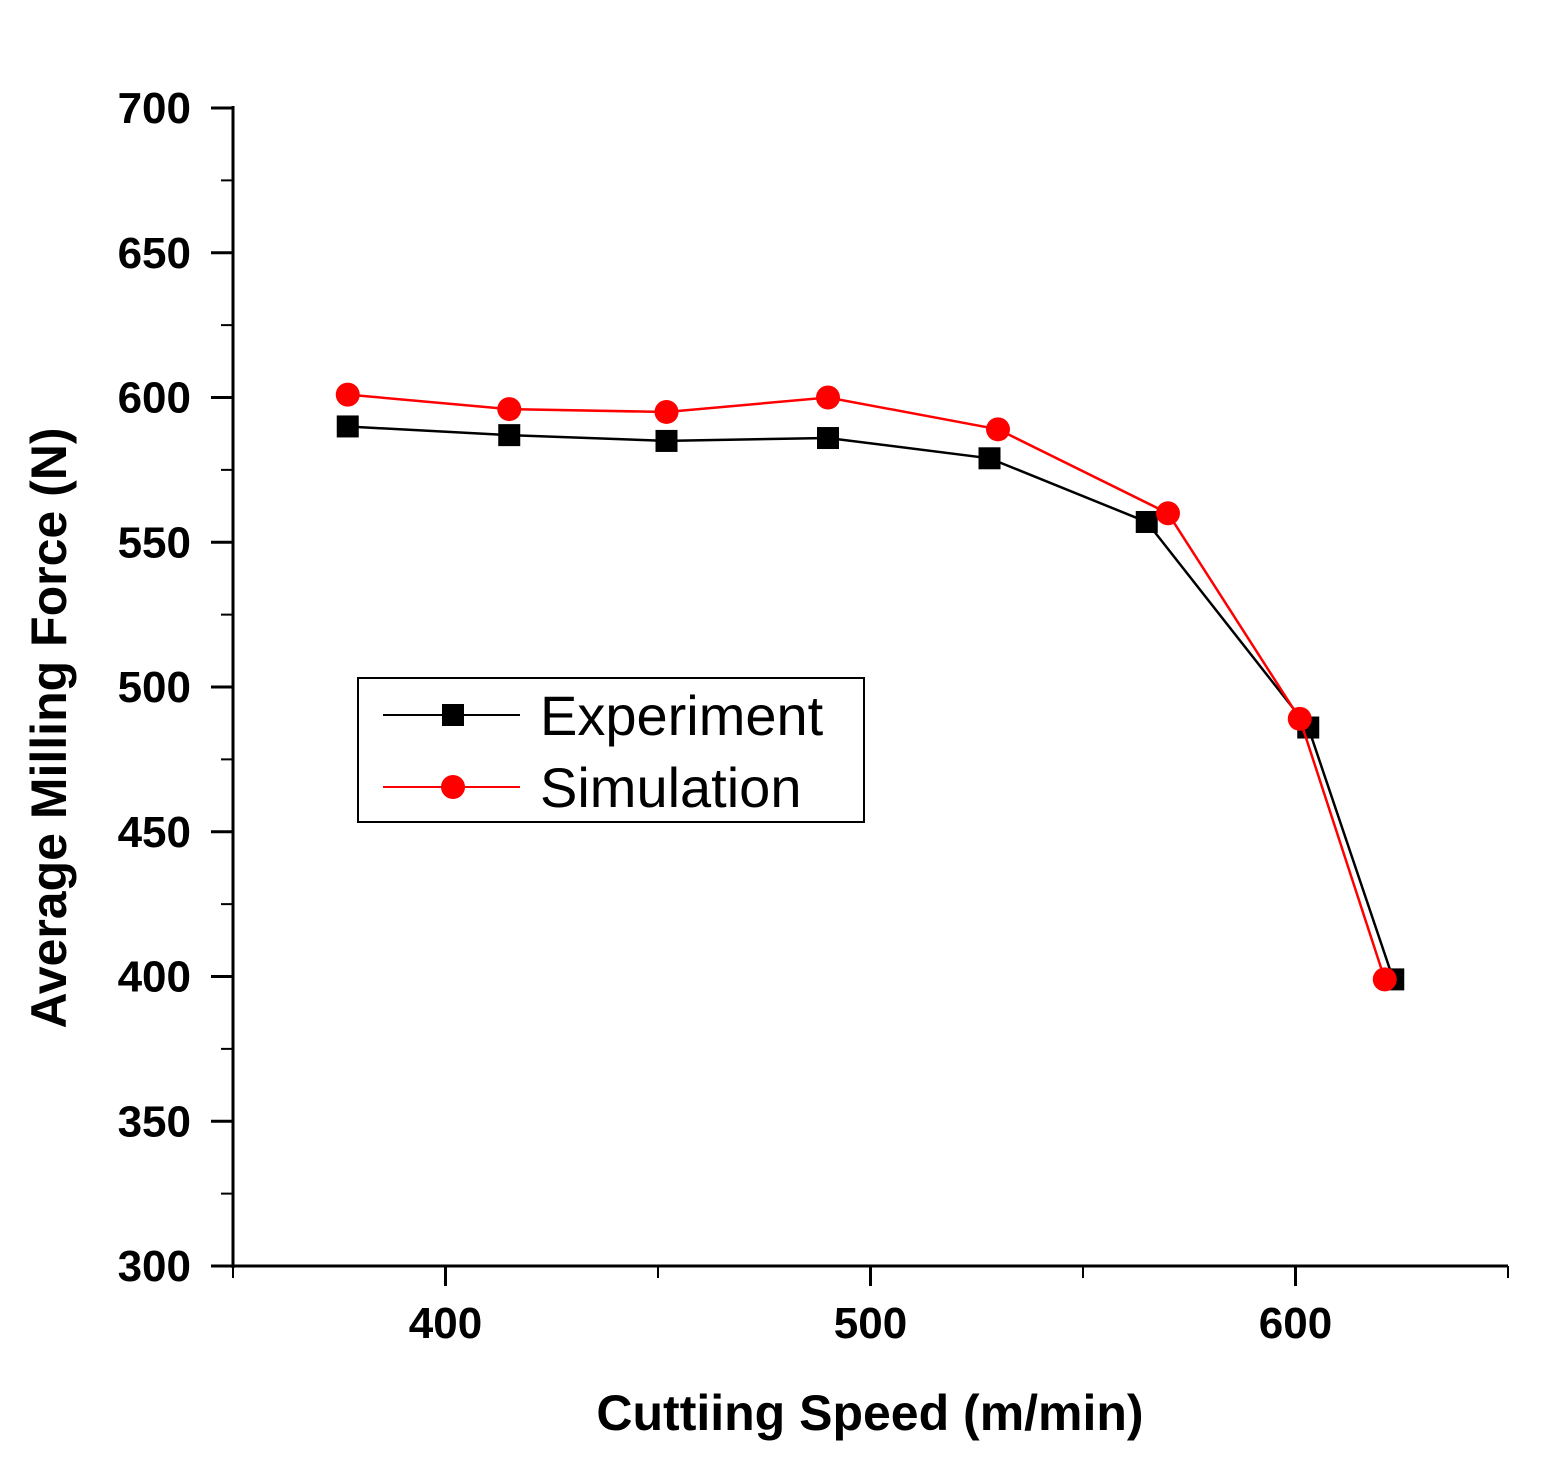  Describe the element at coordinates (154, 253) in the screenshot. I see `y-tick-label-650: 650` at that location.